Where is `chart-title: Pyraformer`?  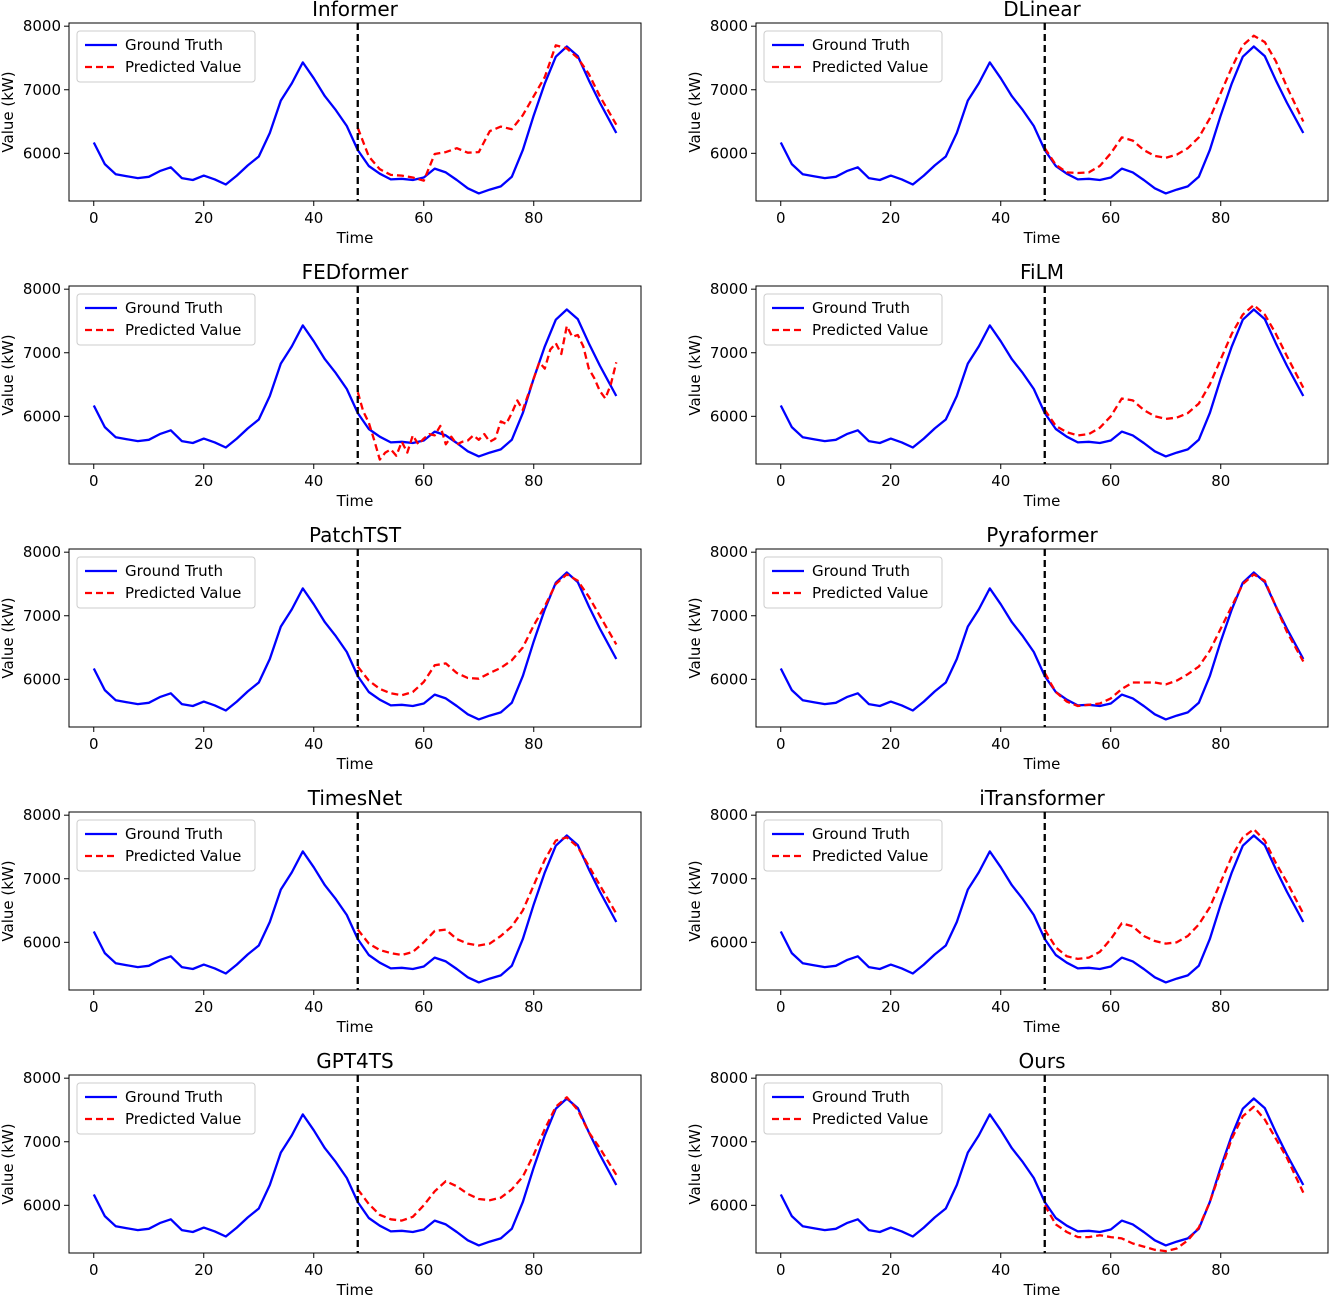 chart-title: Pyraformer is located at coordinates (1042, 535).